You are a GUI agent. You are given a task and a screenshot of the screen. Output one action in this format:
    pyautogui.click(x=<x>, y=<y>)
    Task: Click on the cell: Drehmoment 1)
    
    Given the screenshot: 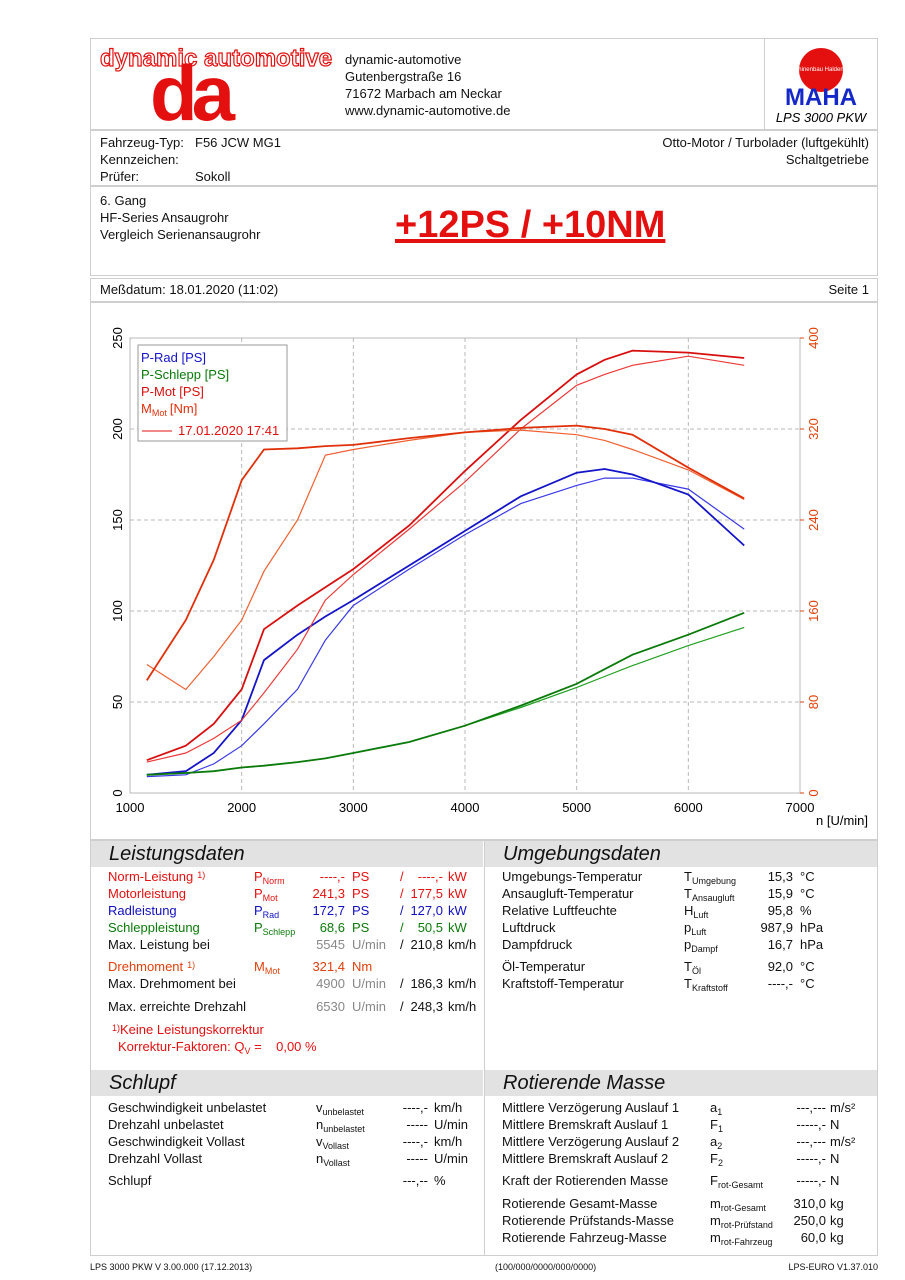 What is the action you would take?
    pyautogui.click(x=151, y=966)
    